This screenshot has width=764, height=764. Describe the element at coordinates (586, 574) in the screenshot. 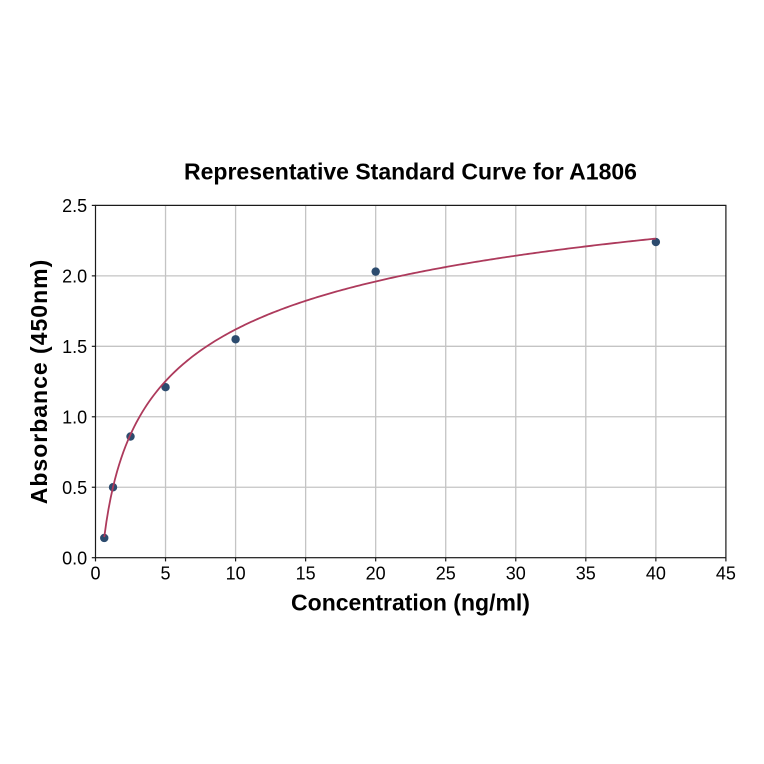

I see `svg-text: 35` at that location.